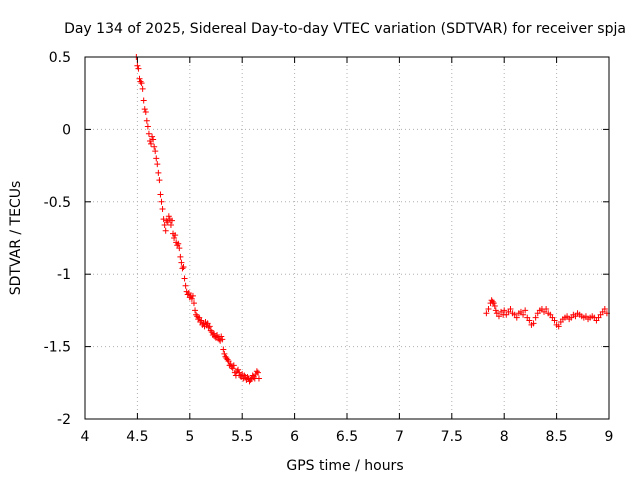  I want to click on x-tick-label: 7, so click(399, 437).